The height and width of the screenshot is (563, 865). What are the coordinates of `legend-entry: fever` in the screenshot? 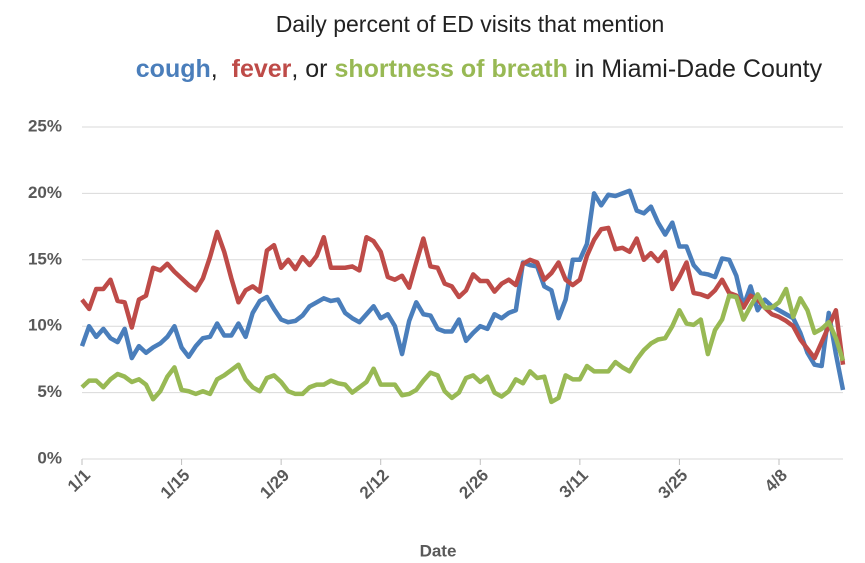 It's located at (262, 69).